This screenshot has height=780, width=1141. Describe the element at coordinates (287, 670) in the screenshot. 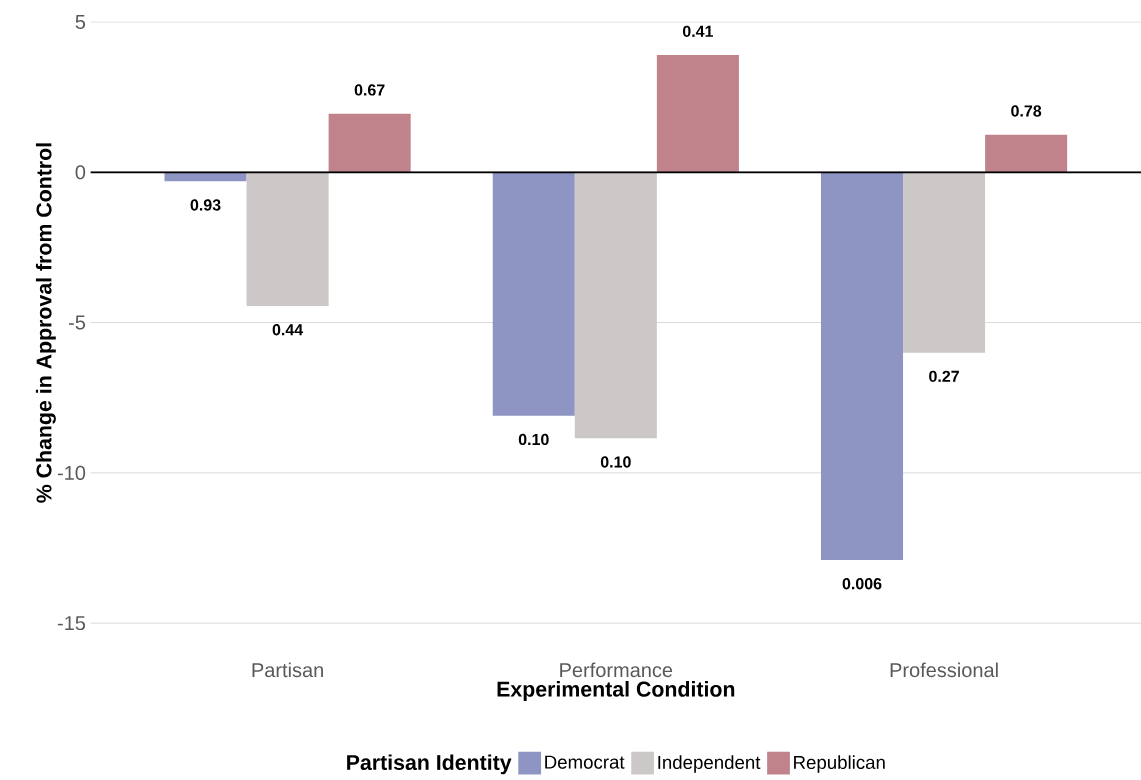

I see `x-tick-label: Partisan` at that location.